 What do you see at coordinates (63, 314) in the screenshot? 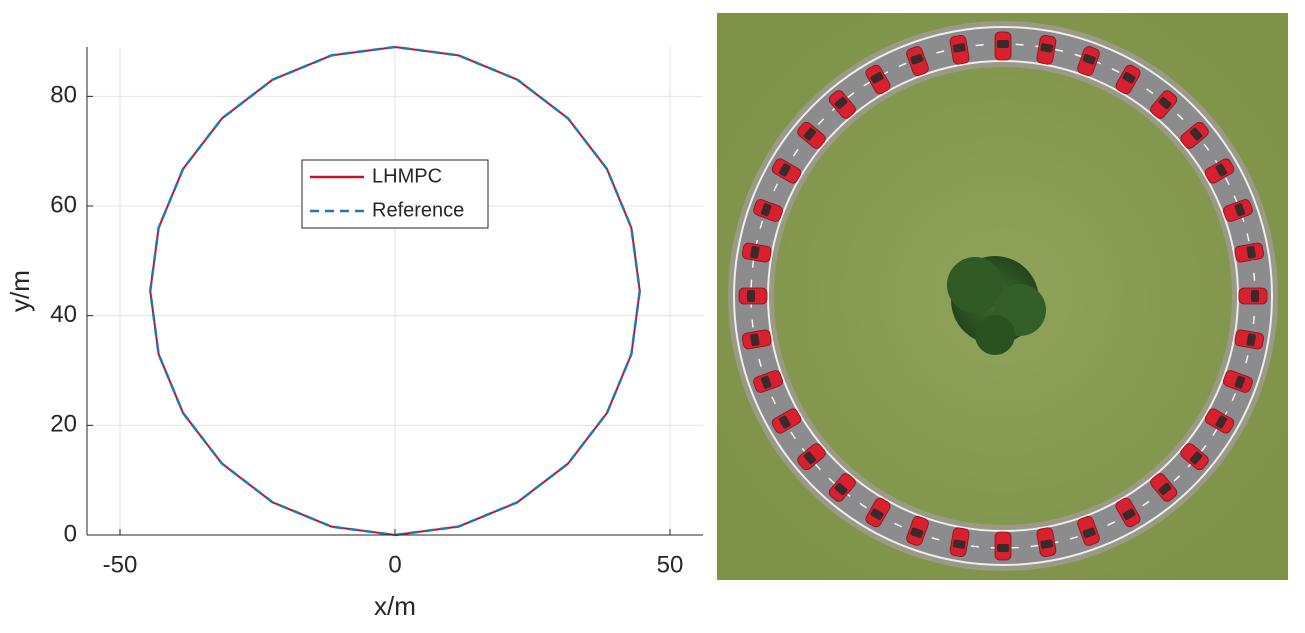
I see `y-tick-label: 40` at bounding box center [63, 314].